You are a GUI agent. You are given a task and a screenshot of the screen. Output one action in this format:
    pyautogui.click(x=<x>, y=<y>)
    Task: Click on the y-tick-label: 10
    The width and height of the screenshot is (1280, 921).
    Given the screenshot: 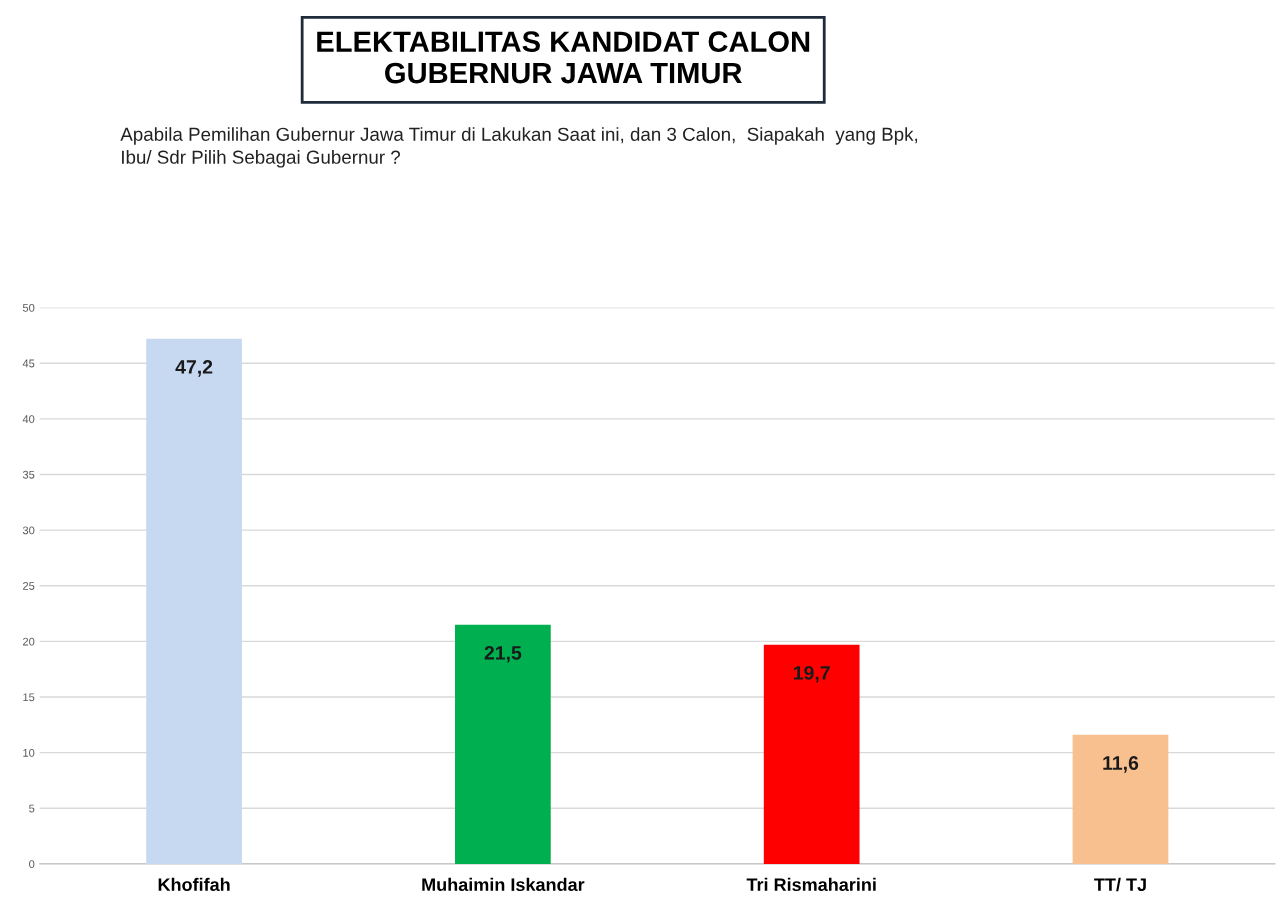 What is the action you would take?
    pyautogui.click(x=29, y=752)
    